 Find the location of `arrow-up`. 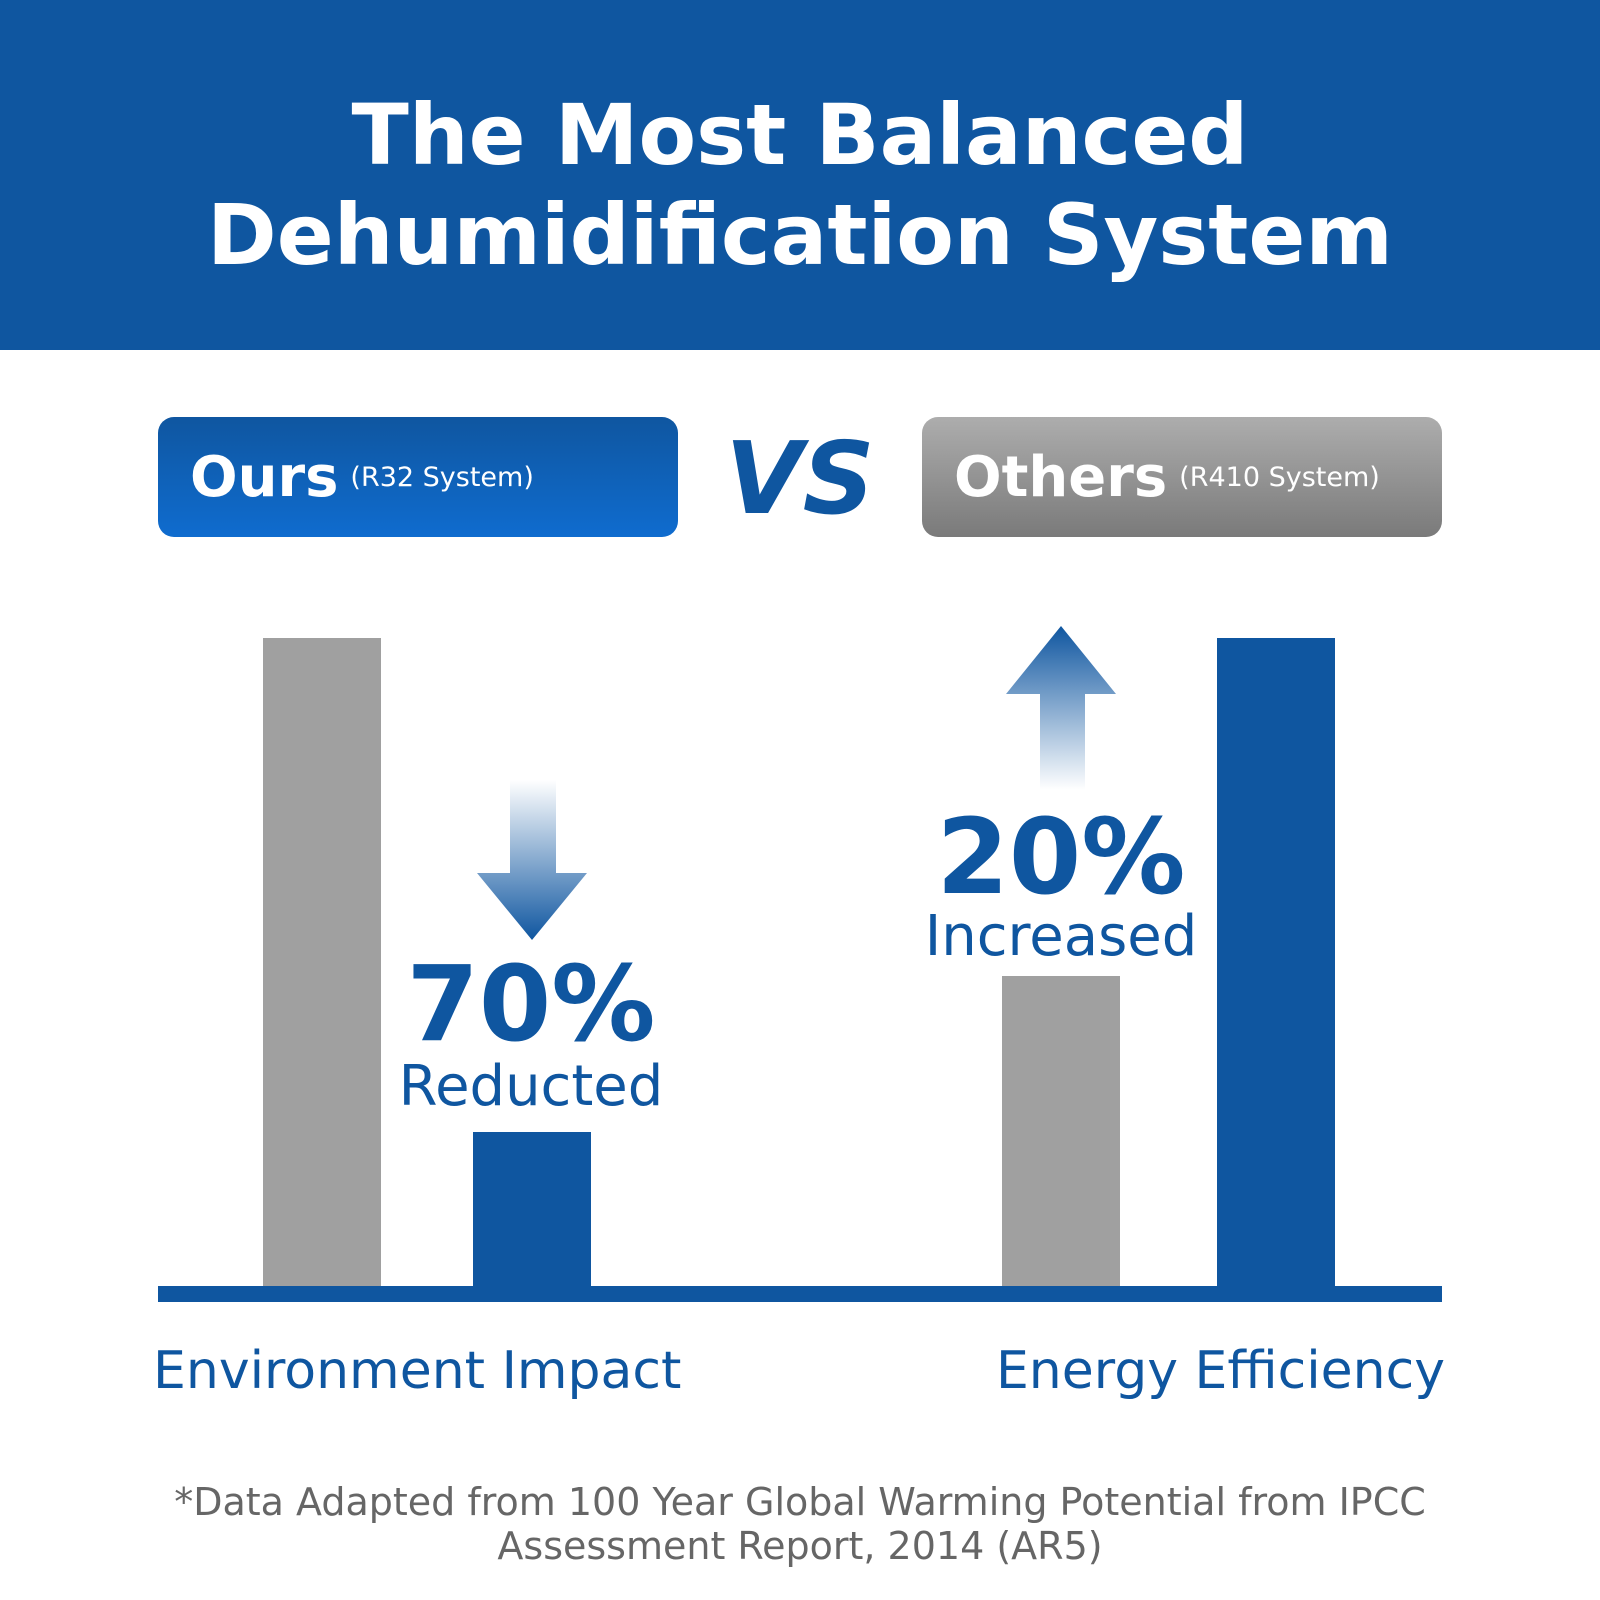

arrow-up is located at coordinates (1061, 708).